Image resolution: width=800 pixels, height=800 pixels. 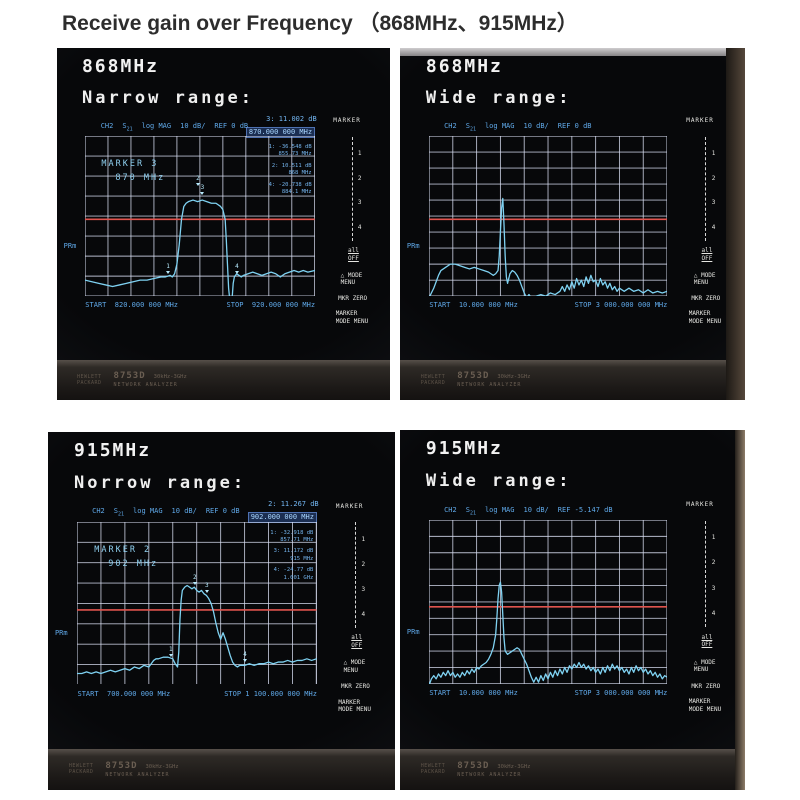 What do you see at coordinates (61, 632) in the screenshot?
I see `pr-annotation: PRm` at bounding box center [61, 632].